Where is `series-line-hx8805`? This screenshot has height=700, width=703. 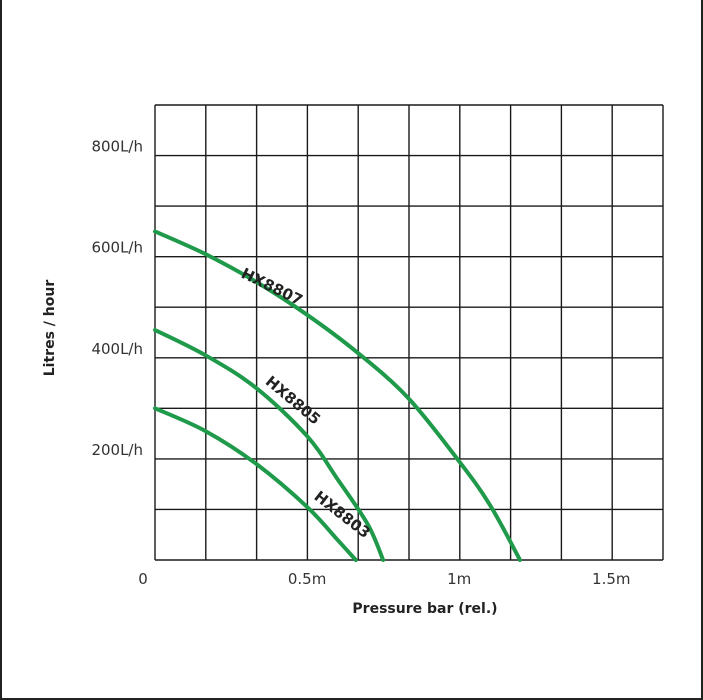
series-line-hx8805 is located at coordinates (269, 445).